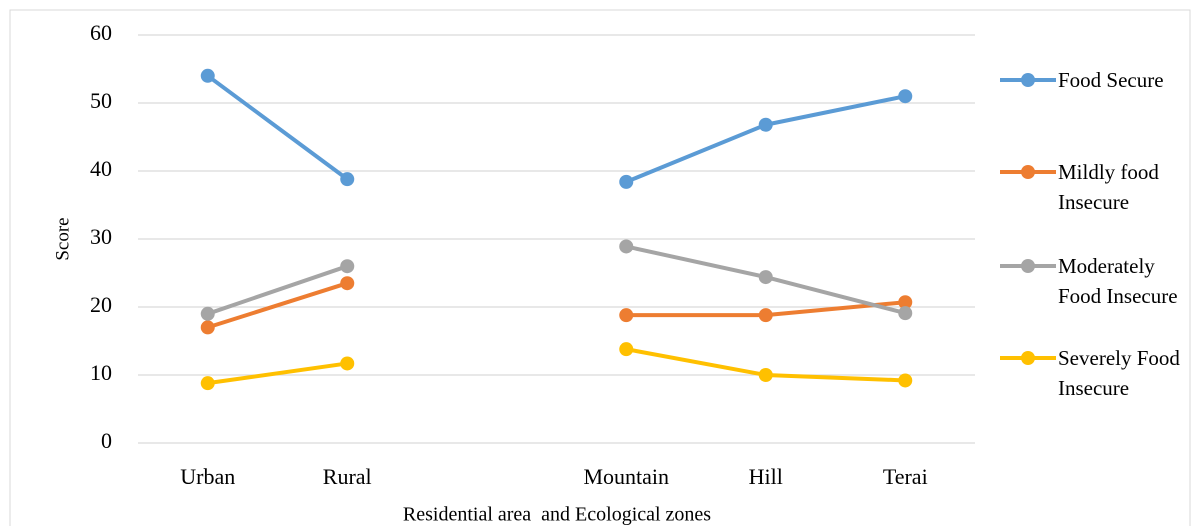  Describe the element at coordinates (557, 515) in the screenshot. I see `x-axis-title: Residential area and Ecological zones` at that location.